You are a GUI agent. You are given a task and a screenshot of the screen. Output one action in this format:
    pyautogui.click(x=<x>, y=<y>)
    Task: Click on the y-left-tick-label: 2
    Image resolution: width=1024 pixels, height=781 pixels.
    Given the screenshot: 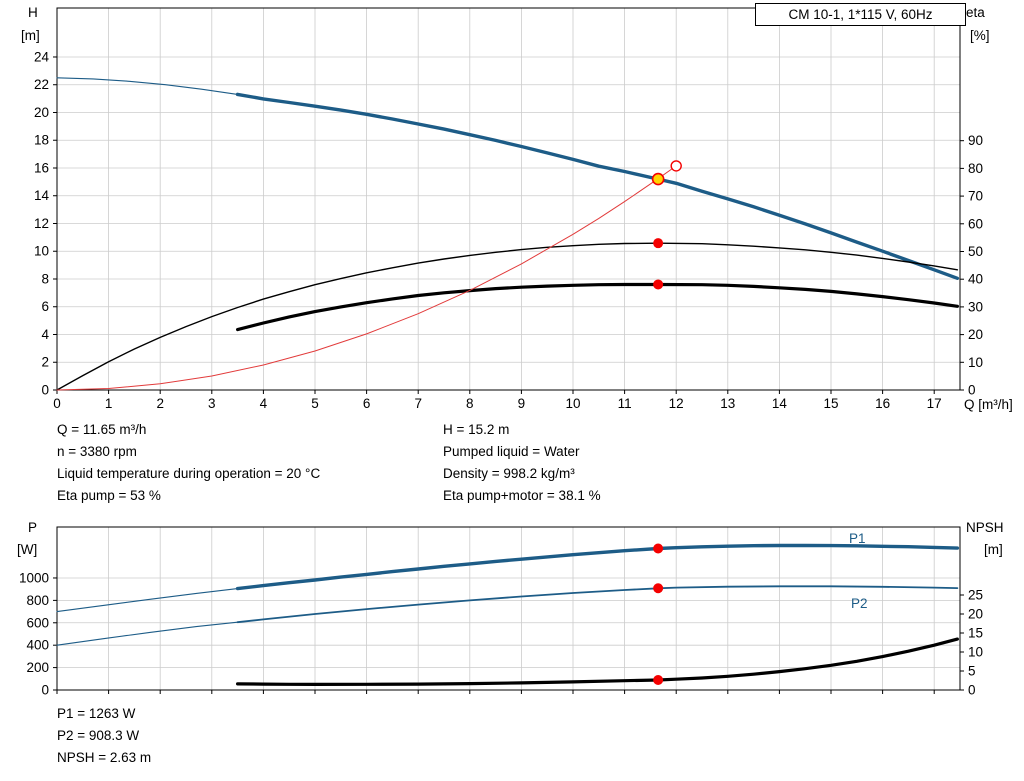 What is the action you would take?
    pyautogui.click(x=45, y=362)
    